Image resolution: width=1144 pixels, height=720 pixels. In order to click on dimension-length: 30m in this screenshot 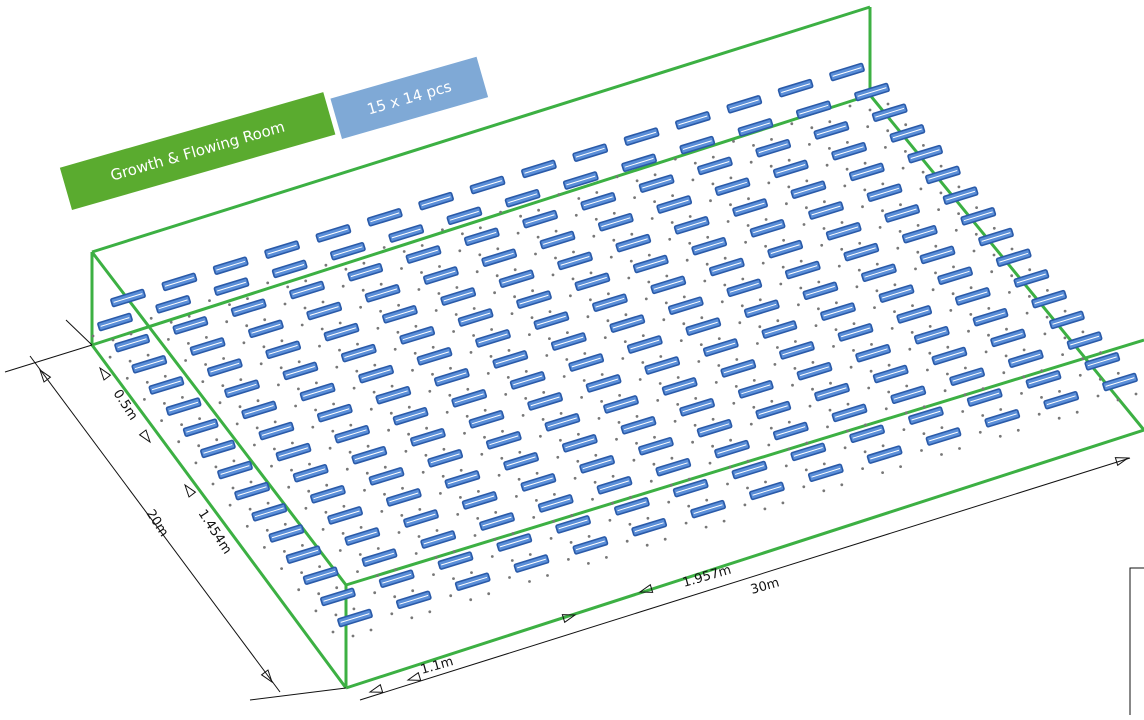, I will do `click(765, 586)`.